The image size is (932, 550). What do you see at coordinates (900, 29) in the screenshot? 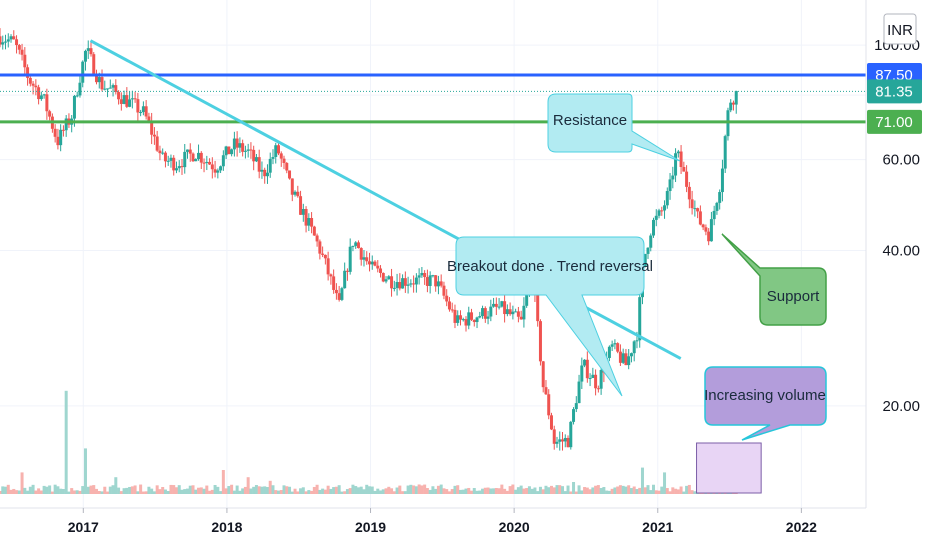
I see `currency-badge` at bounding box center [900, 29].